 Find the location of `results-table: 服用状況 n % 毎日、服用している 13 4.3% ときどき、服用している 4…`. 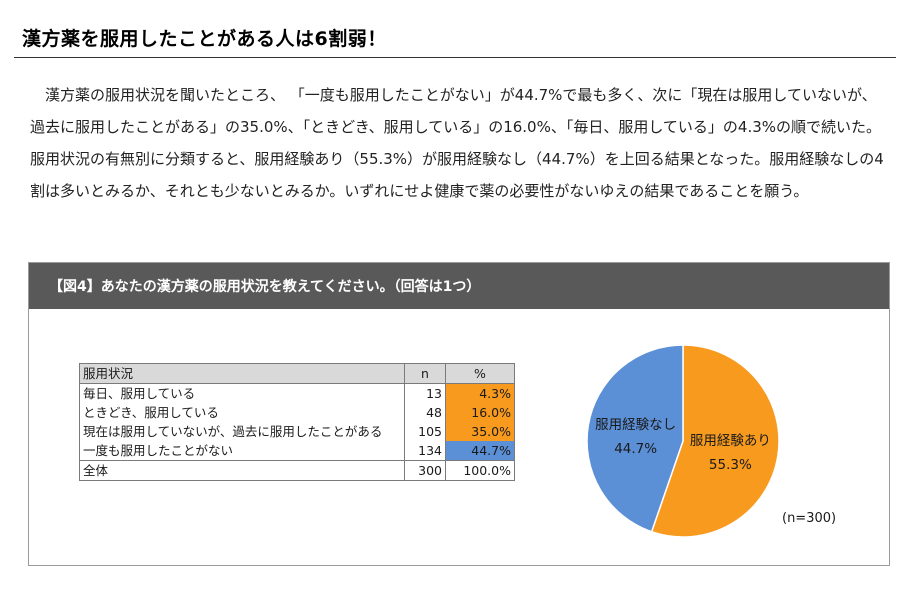

results-table: 服用状況 n % 毎日、服用している 13 4.3% ときどき、服用している 4… is located at coordinates (297, 422).